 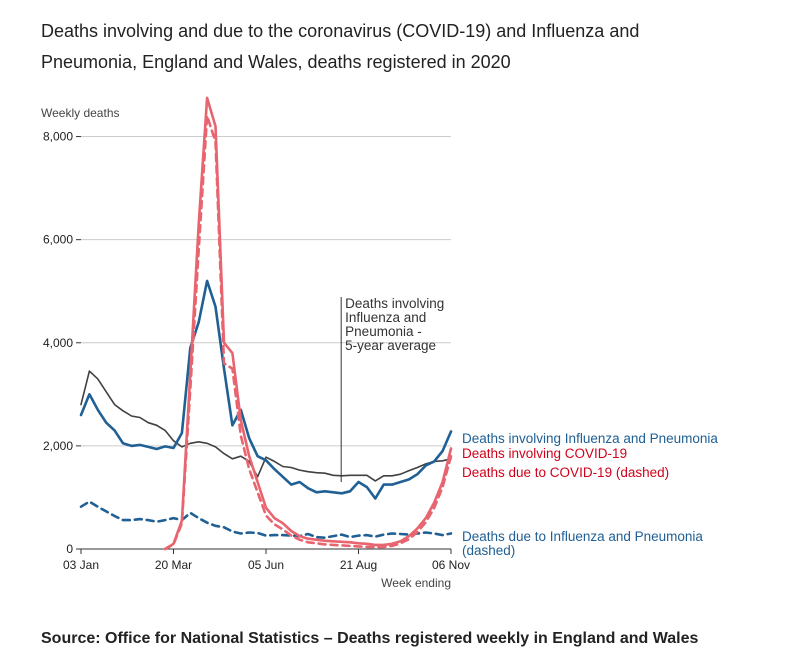 I want to click on y-tick-label: 0, so click(x=69, y=549).